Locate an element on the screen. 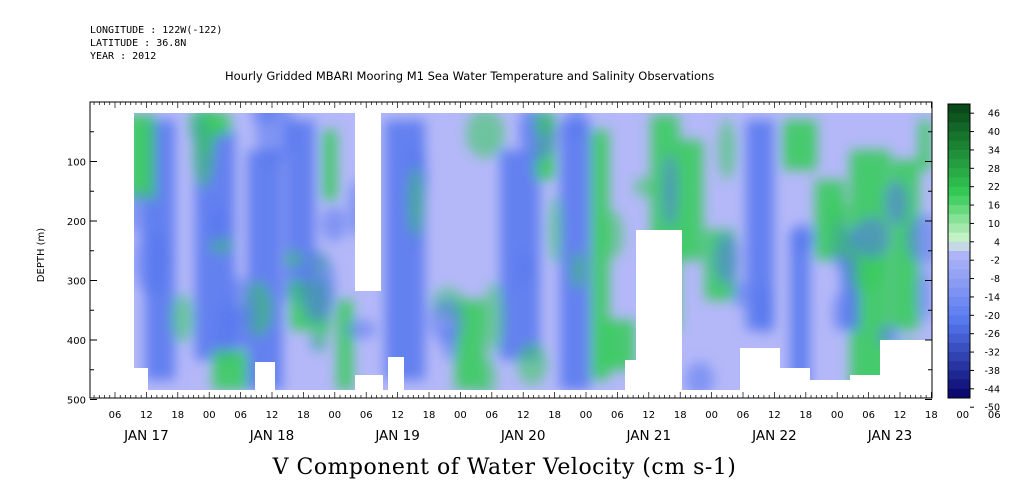 The height and width of the screenshot is (504, 1009). colorbar-label: 40 is located at coordinates (994, 132).